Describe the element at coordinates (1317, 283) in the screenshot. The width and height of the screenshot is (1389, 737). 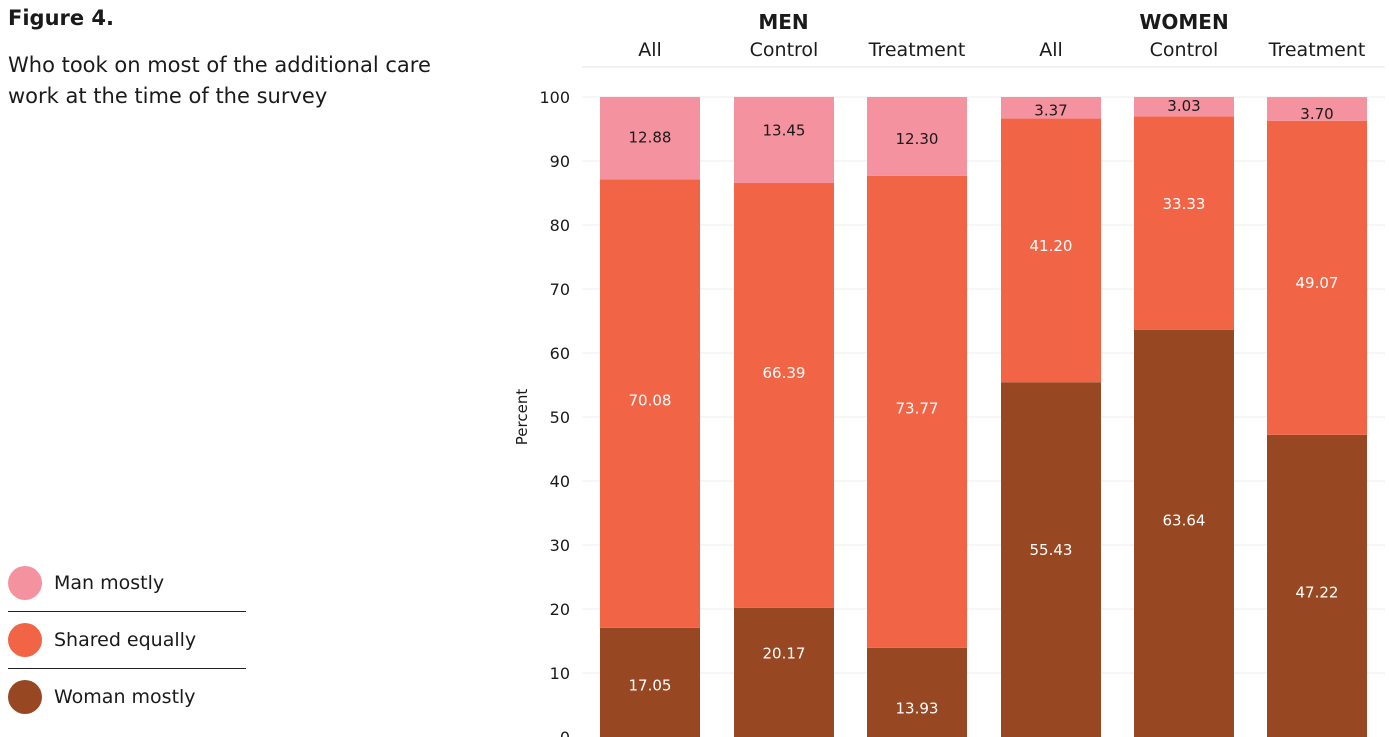
I see `data-label-shared-equally: 49.07` at that location.